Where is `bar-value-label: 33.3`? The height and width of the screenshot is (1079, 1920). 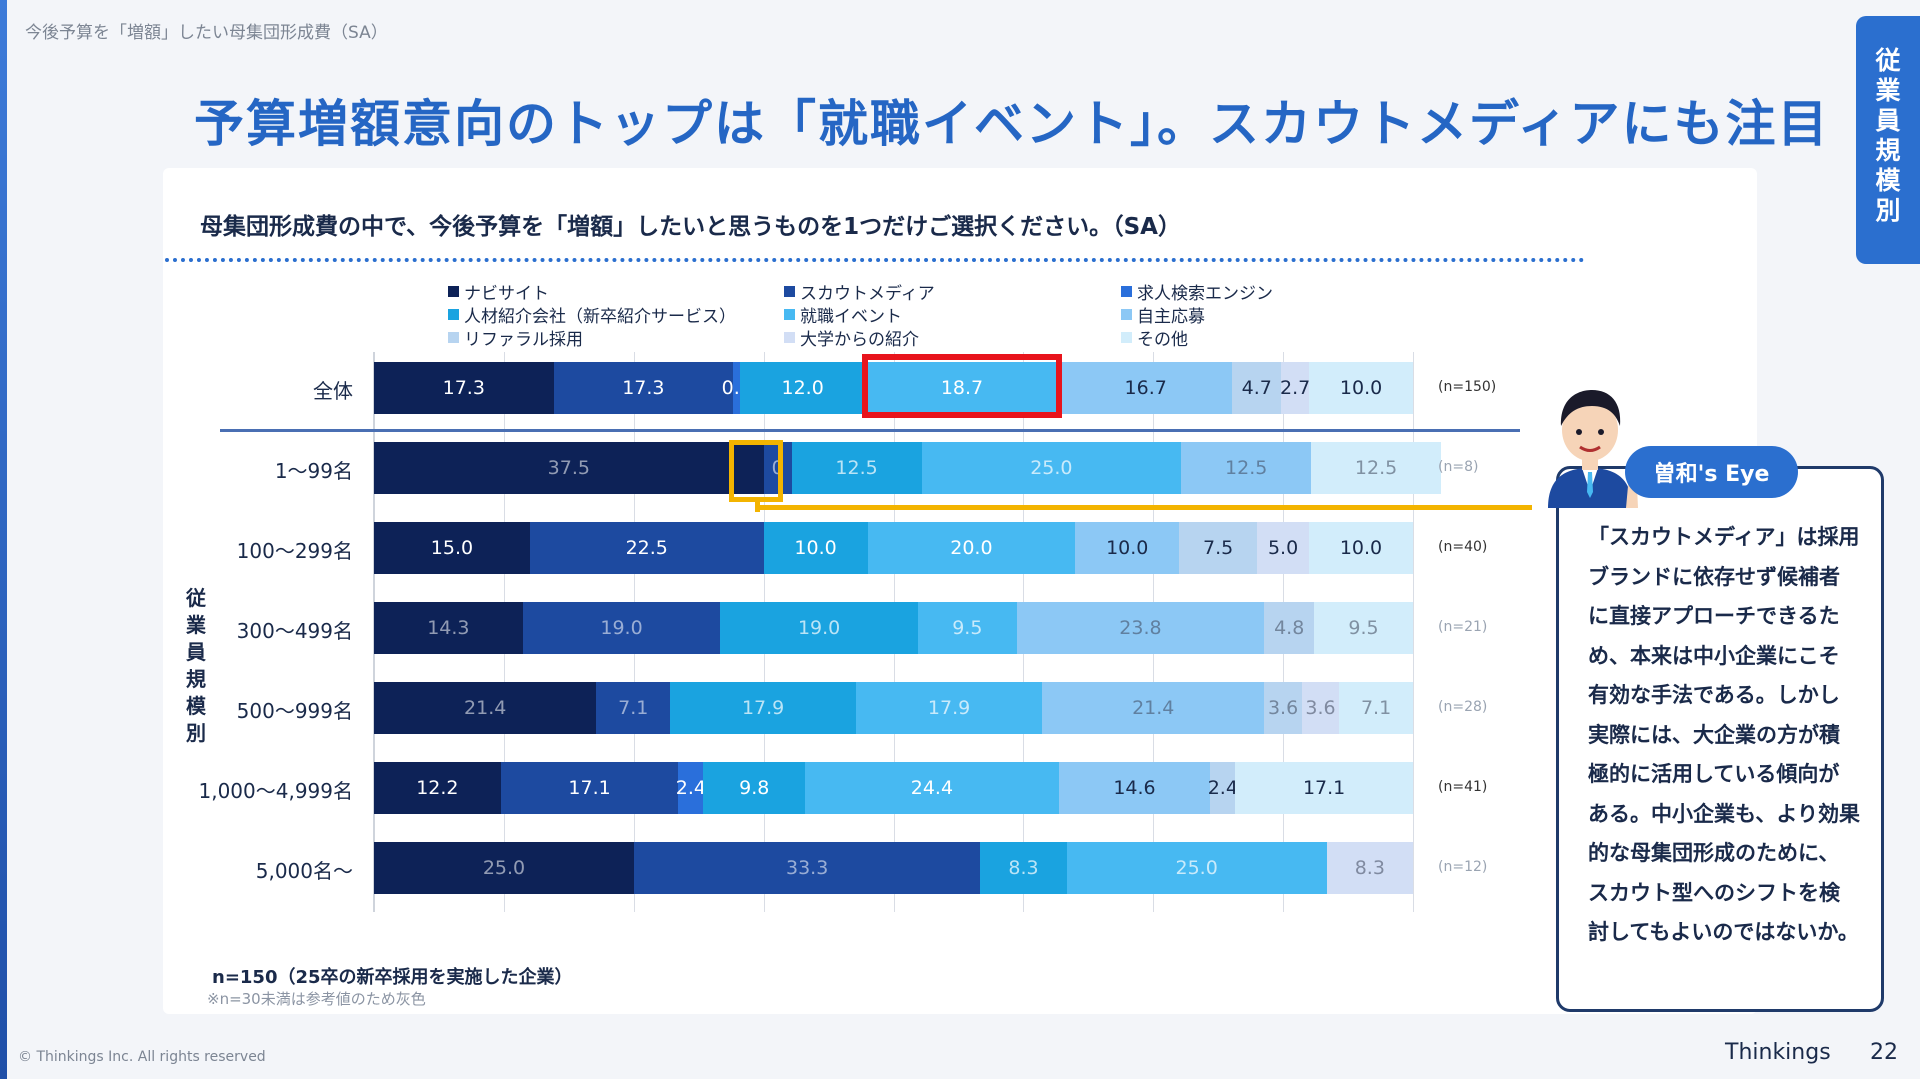
bar-value-label: 33.3 is located at coordinates (807, 868).